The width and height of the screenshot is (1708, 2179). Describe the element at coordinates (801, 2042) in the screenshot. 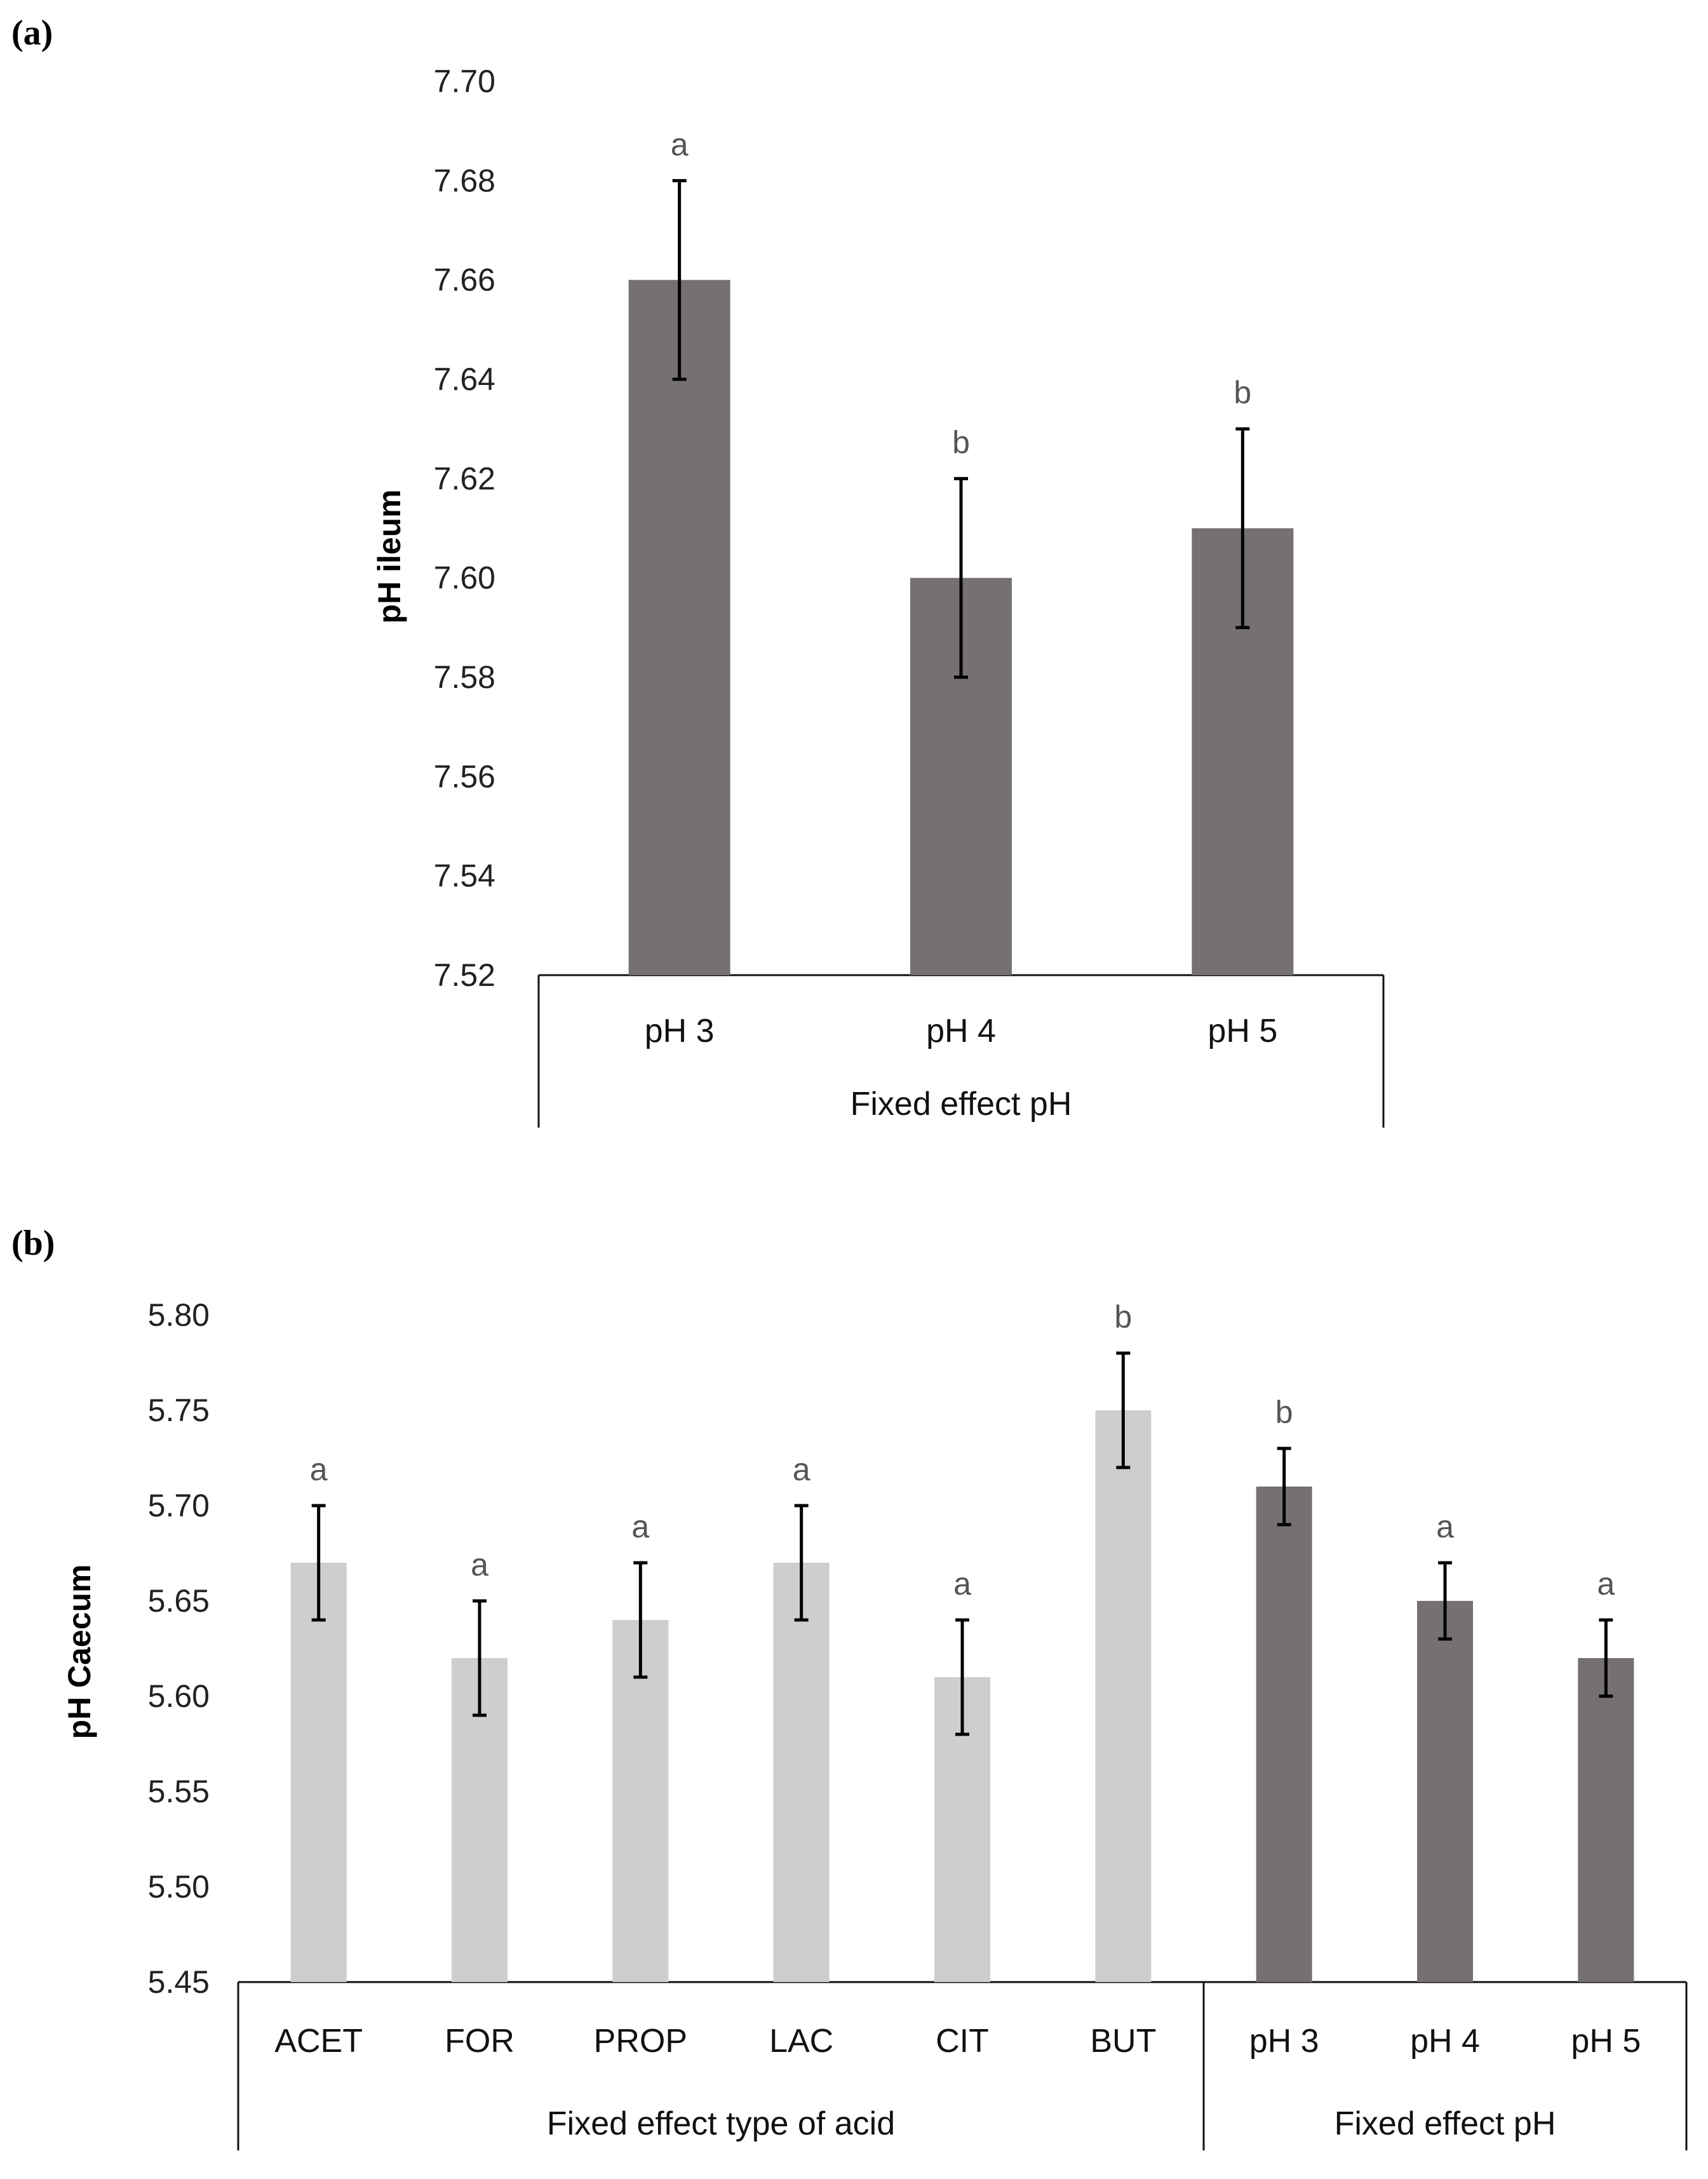

I see `x-tick-label: LAC` at that location.